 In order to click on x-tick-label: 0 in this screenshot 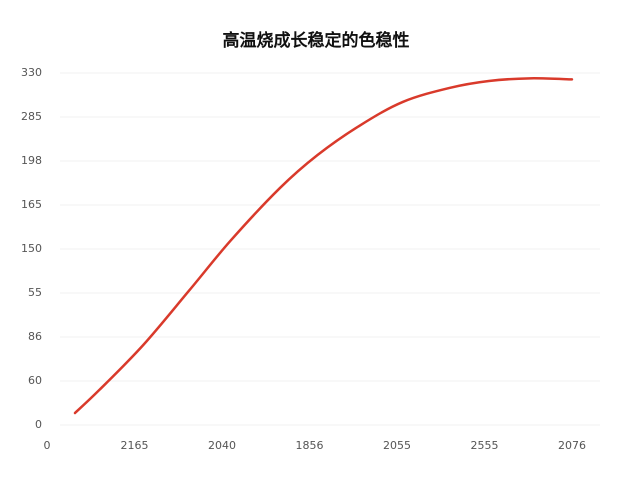, I will do `click(47, 445)`.